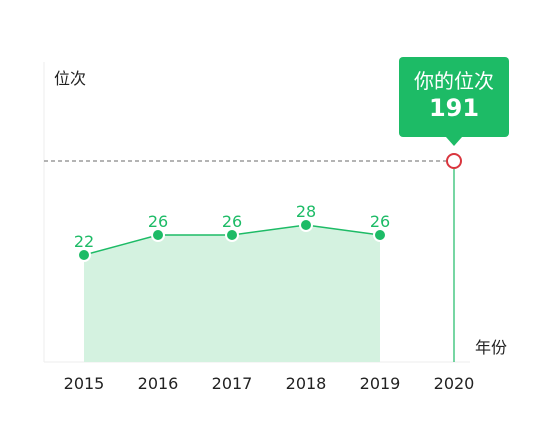 The height and width of the screenshot is (448, 553). What do you see at coordinates (454, 108) in the screenshot?
I see `rank-callout-value: 191` at bounding box center [454, 108].